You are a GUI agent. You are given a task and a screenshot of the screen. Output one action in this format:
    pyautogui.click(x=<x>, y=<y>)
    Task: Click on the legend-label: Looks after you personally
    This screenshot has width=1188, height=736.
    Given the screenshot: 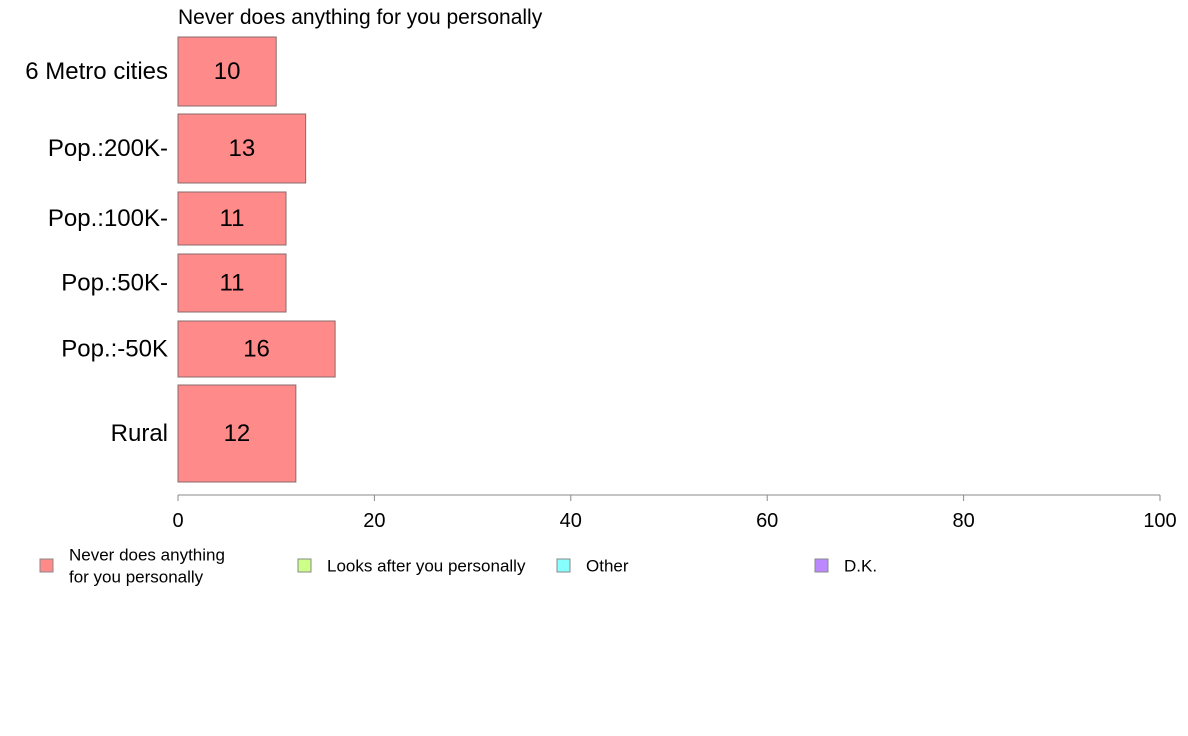 What is the action you would take?
    pyautogui.click(x=426, y=566)
    